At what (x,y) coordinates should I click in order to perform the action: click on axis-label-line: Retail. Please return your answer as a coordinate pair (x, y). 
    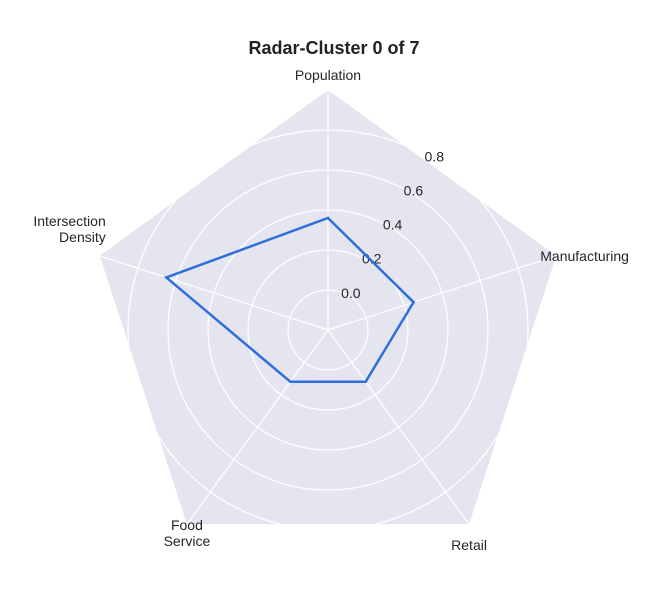
    Looking at the image, I should click on (469, 545).